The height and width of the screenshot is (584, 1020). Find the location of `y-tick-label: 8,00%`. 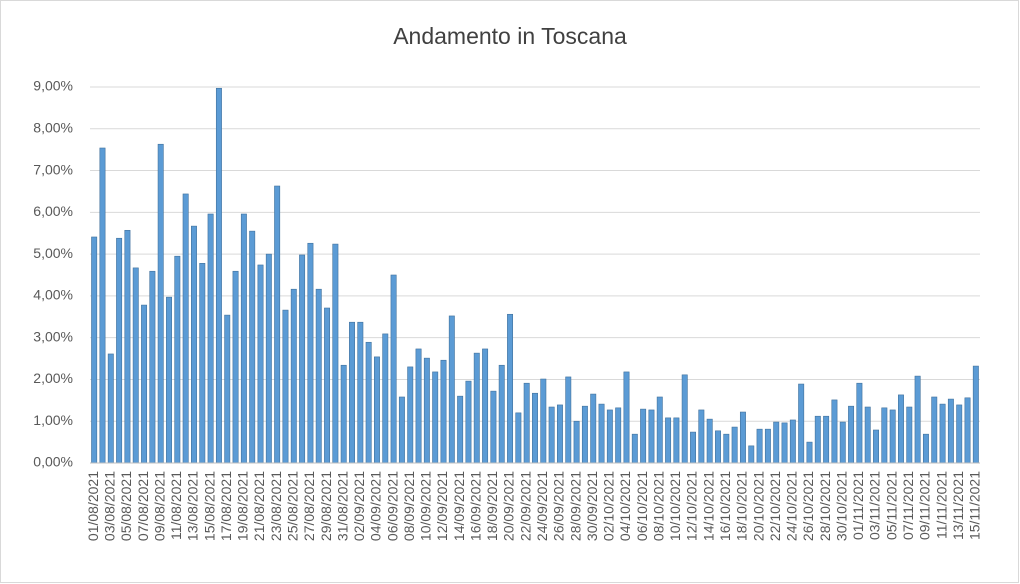

y-tick-label: 8,00% is located at coordinates (53, 127).